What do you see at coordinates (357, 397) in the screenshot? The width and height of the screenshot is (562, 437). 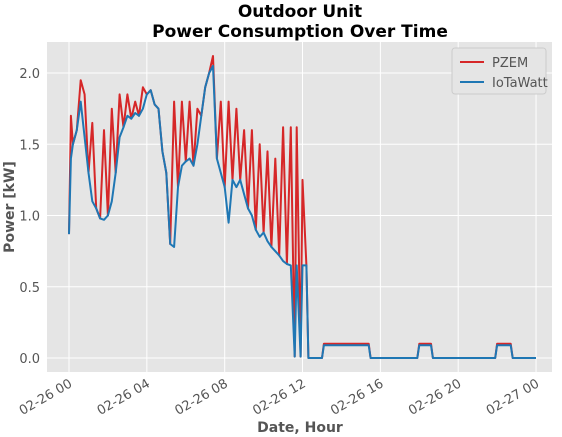 I see `x-tick-label: 02-26 16` at bounding box center [357, 397].